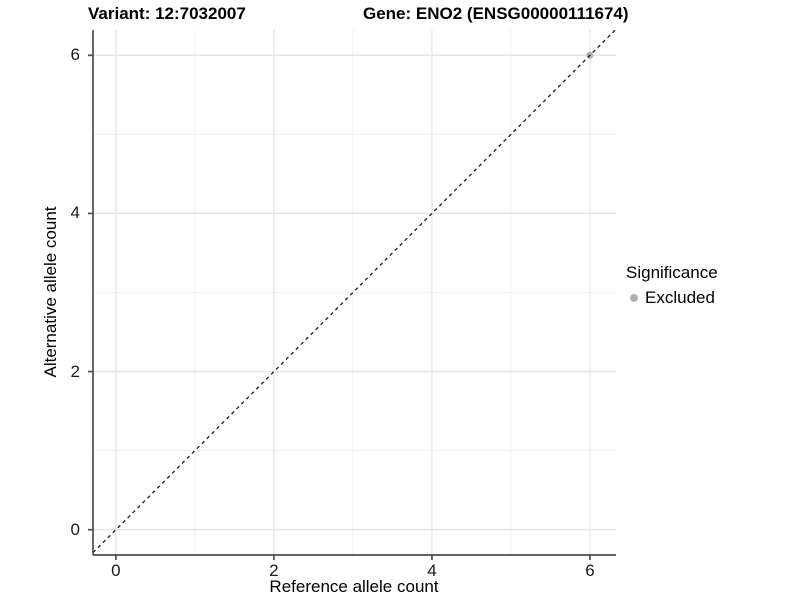  Describe the element at coordinates (50, 292) in the screenshot. I see `y-axis-title: Alternative allele count` at that location.